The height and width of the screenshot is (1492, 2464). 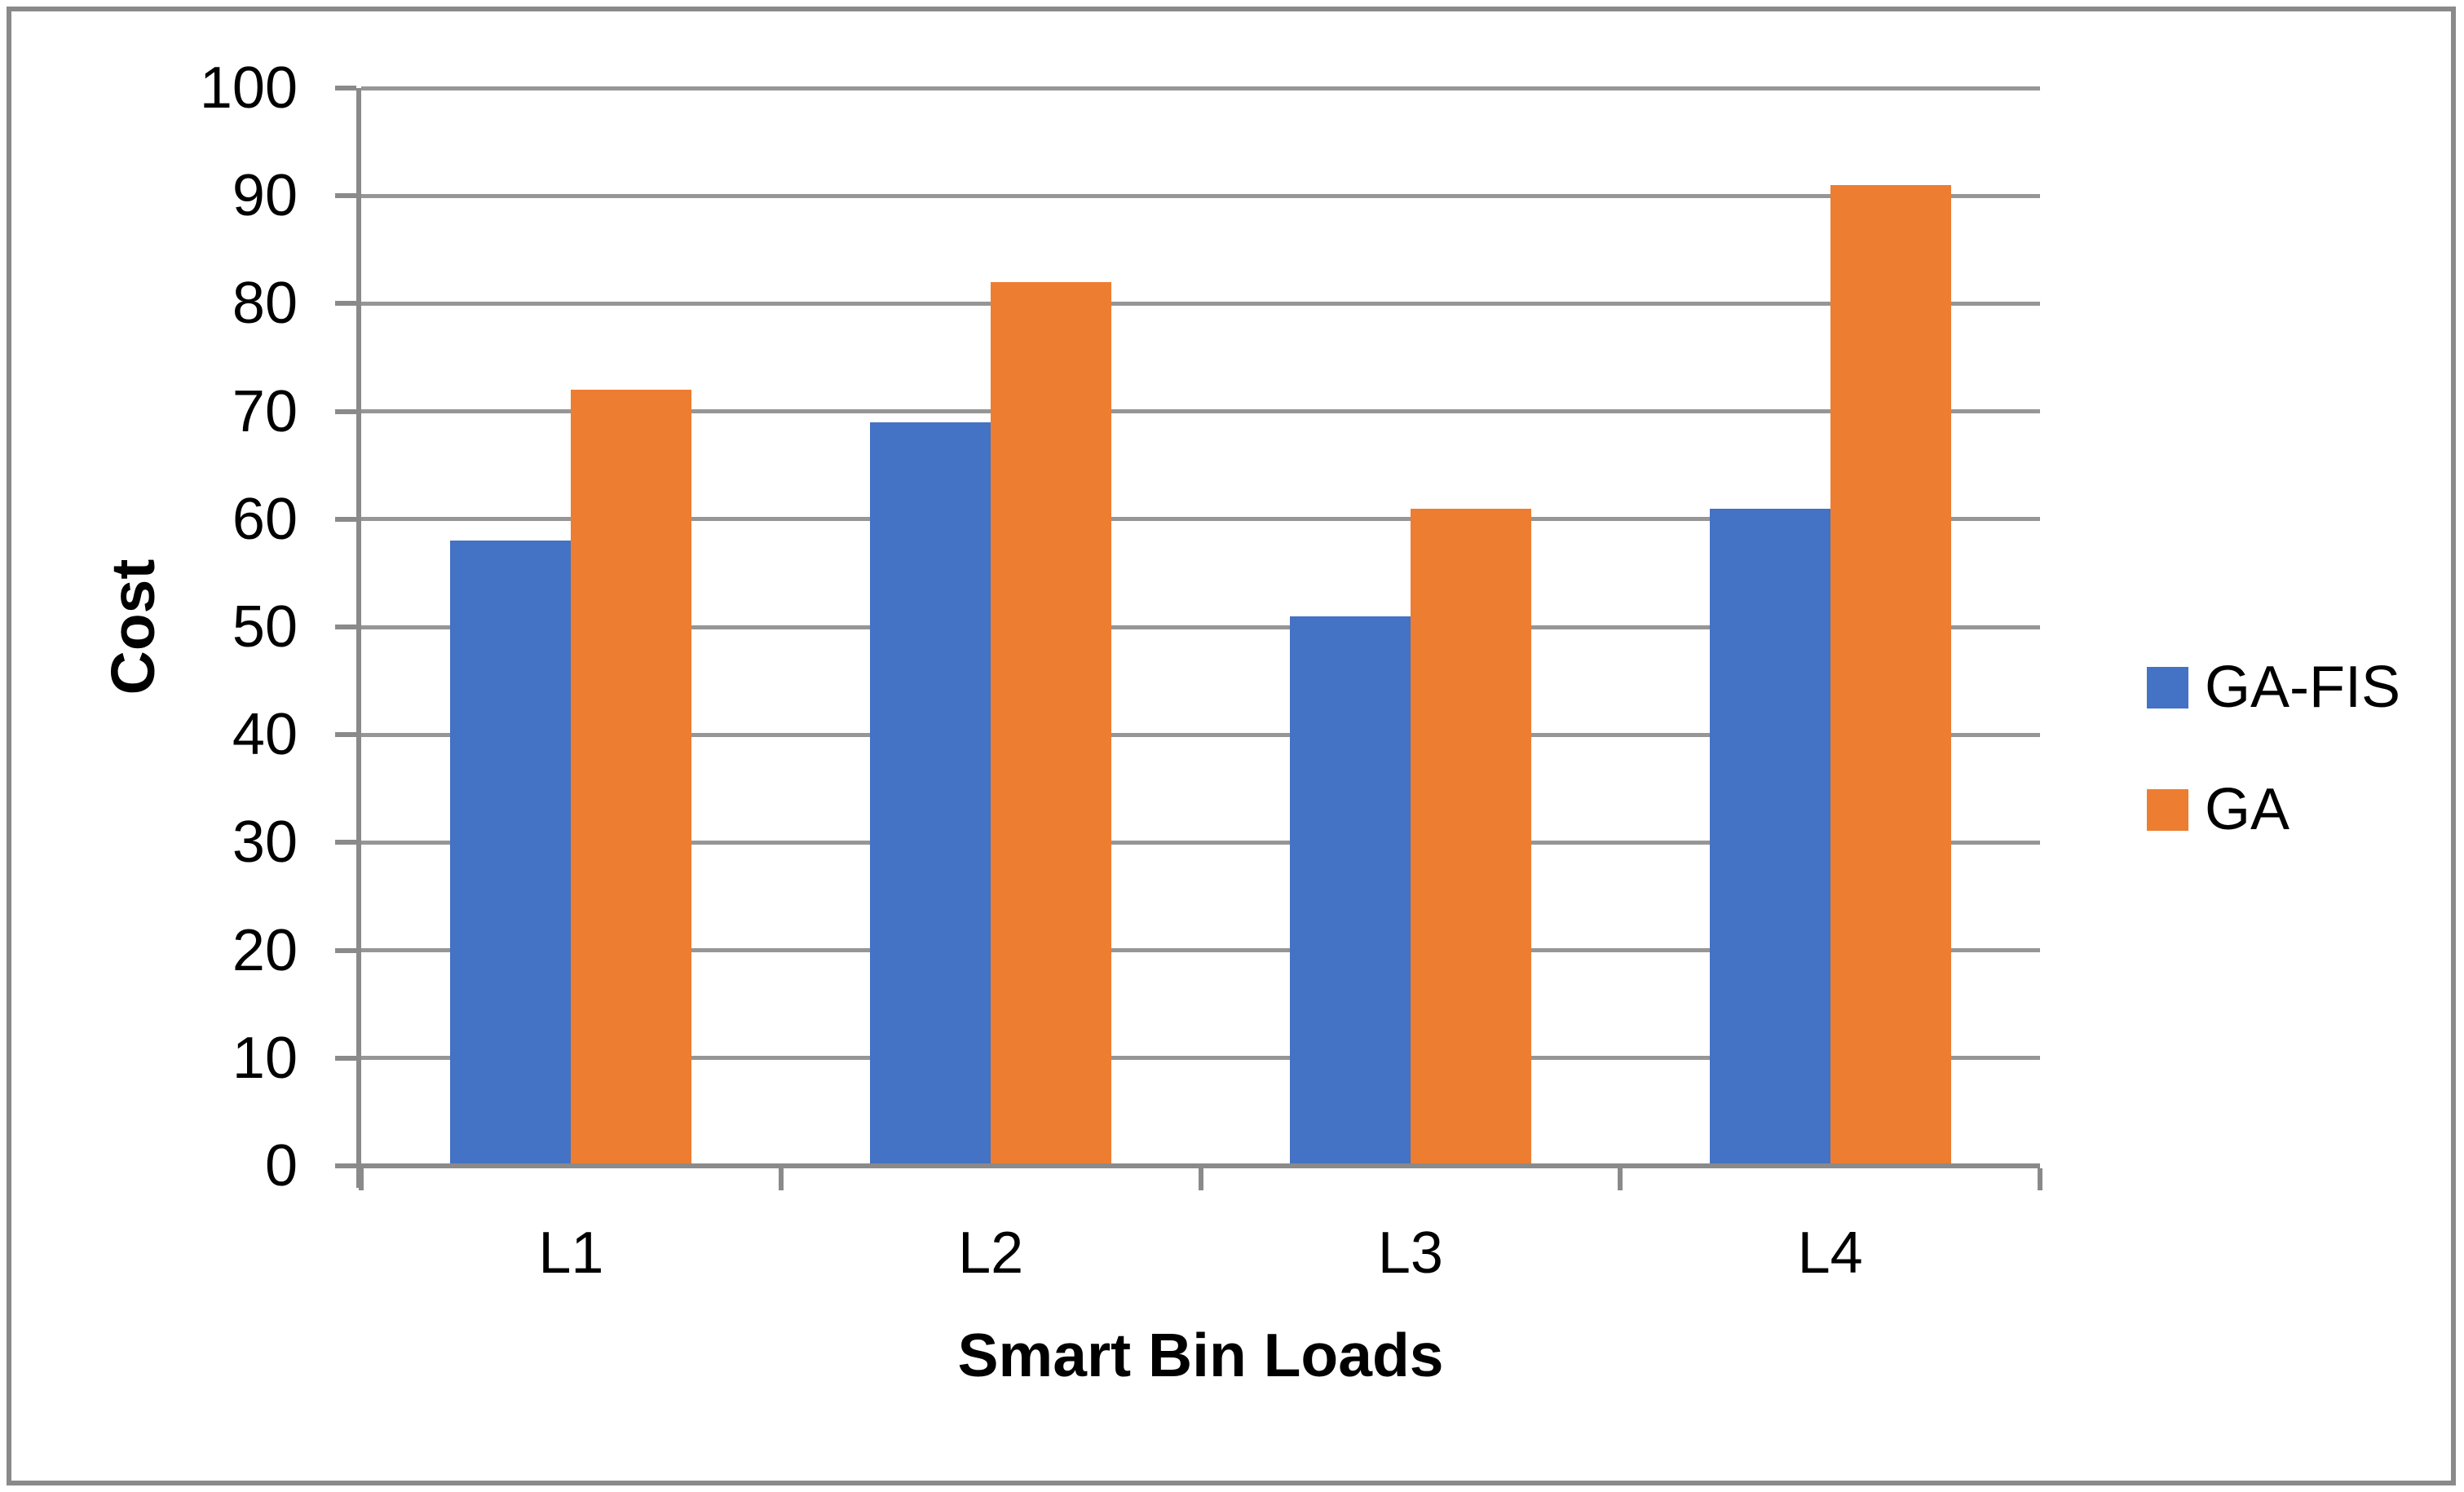 What do you see at coordinates (2247, 809) in the screenshot?
I see `legend-label-ga: GA` at bounding box center [2247, 809].